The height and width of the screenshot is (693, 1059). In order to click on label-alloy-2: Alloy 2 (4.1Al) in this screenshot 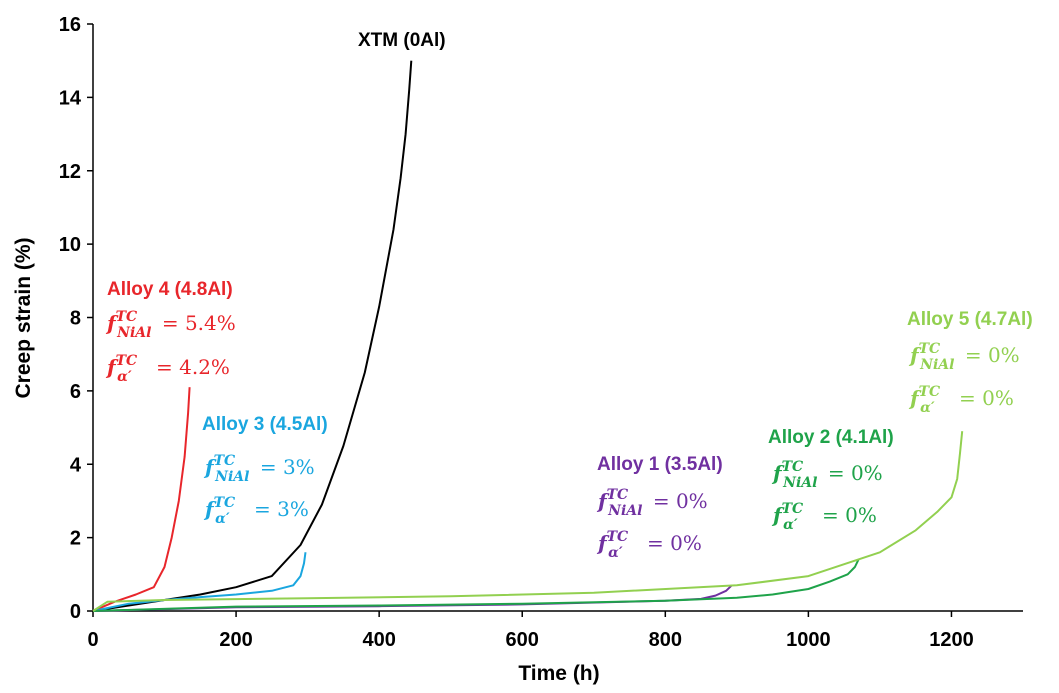, I will do `click(831, 437)`.